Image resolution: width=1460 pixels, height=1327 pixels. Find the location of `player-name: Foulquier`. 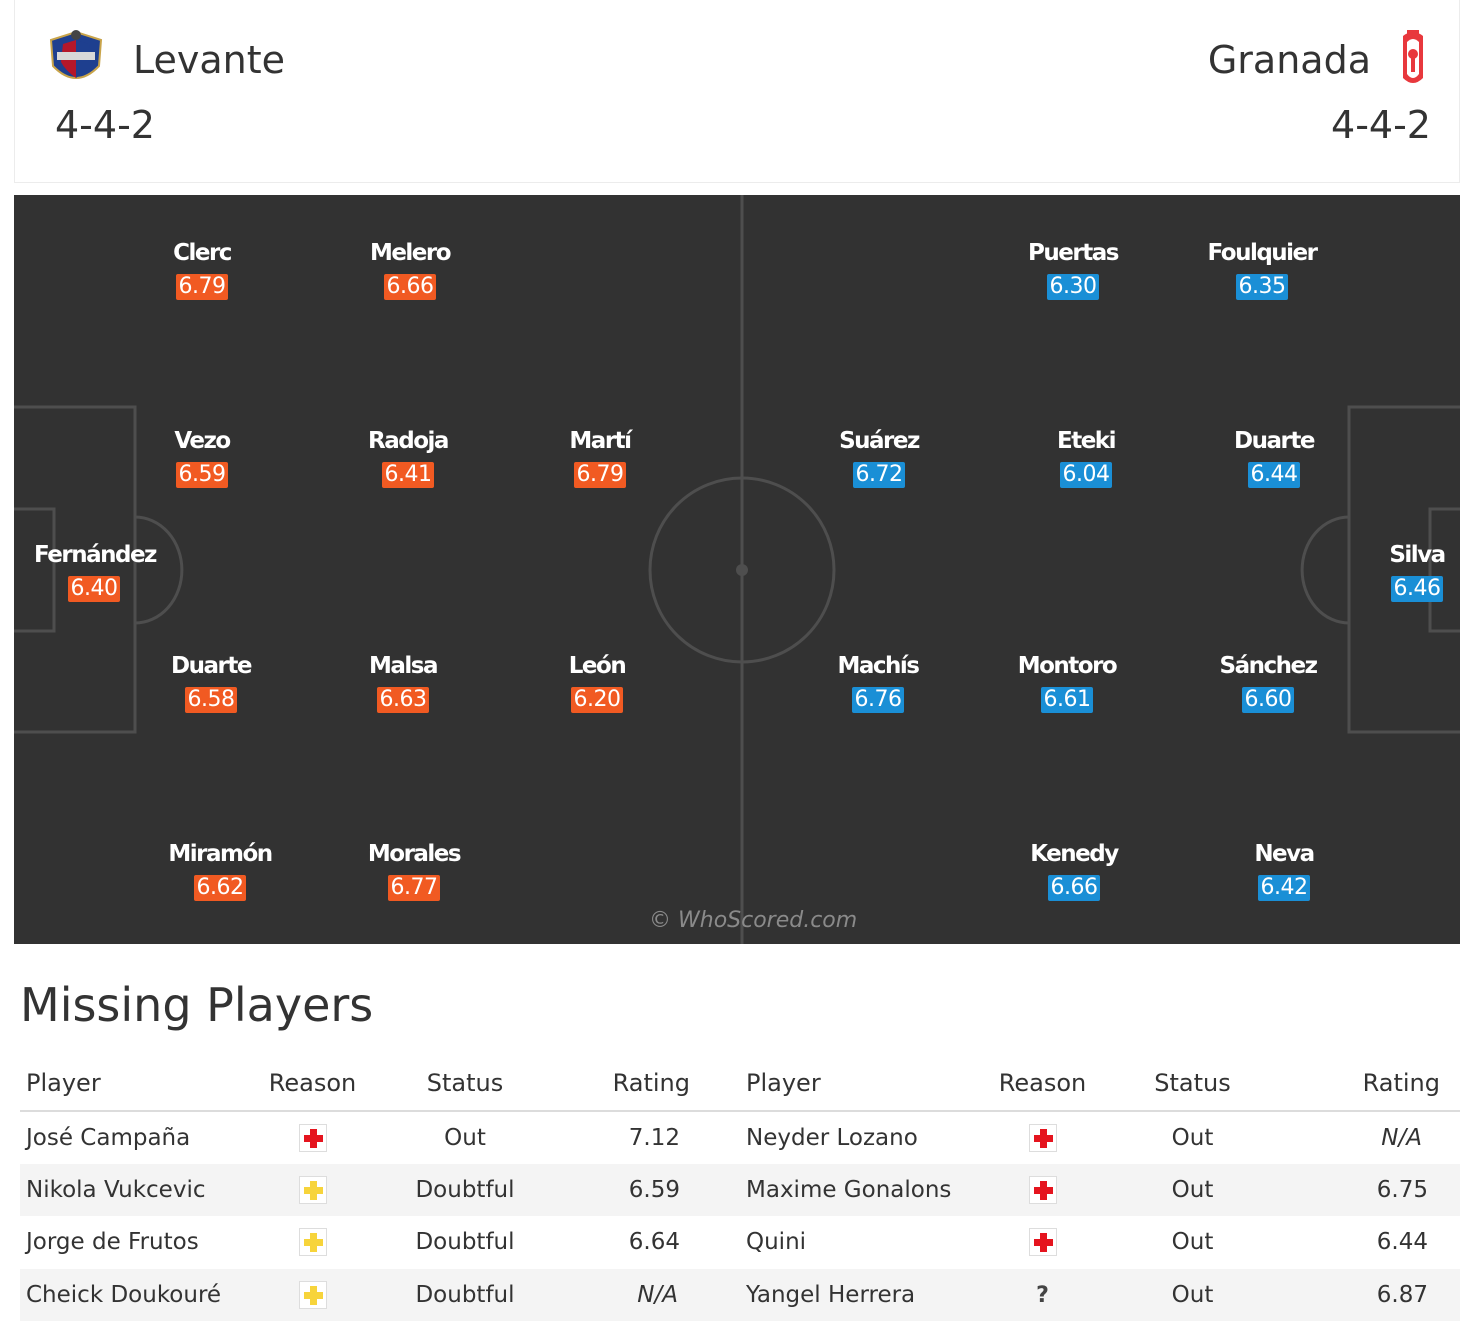

player-name: Foulquier is located at coordinates (1262, 253).